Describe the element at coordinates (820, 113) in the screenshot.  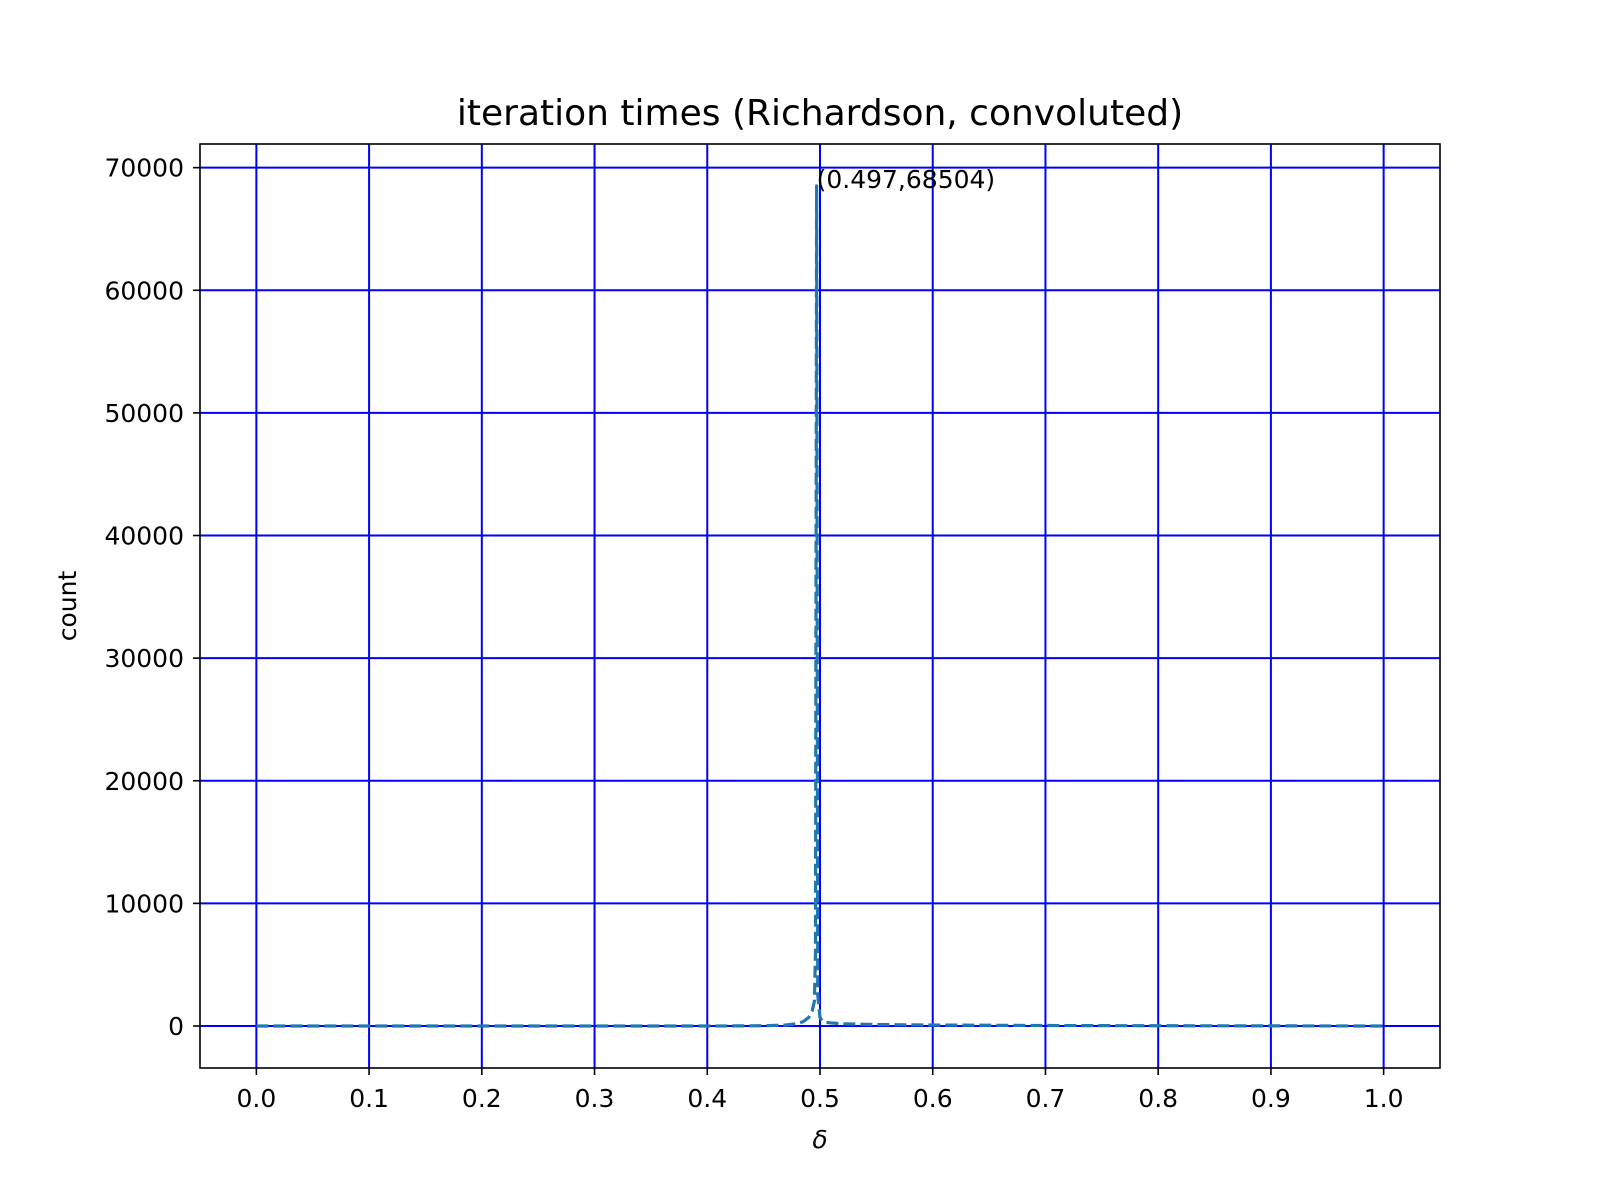
I see `chart-title: iteration times (Richardson, convoluted)` at that location.